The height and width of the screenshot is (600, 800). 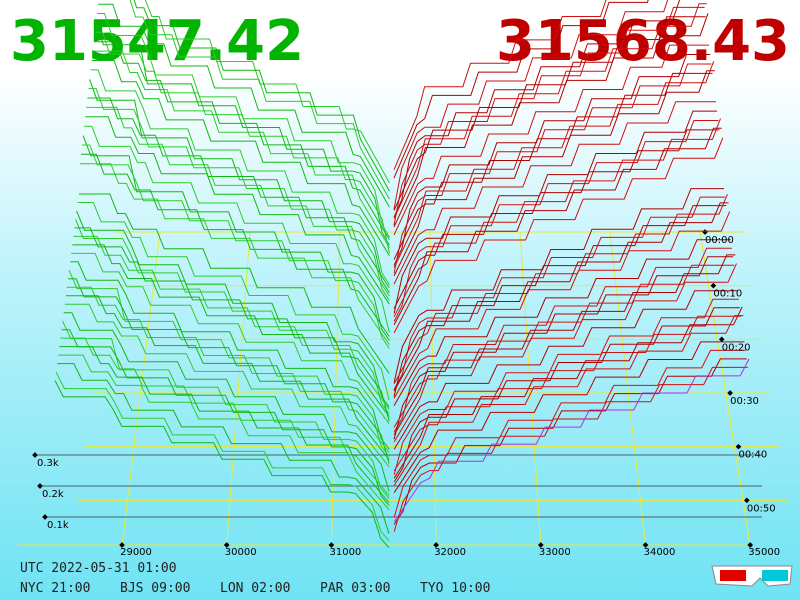 What do you see at coordinates (736, 347) in the screenshot?
I see `time-label: 00:20` at bounding box center [736, 347].